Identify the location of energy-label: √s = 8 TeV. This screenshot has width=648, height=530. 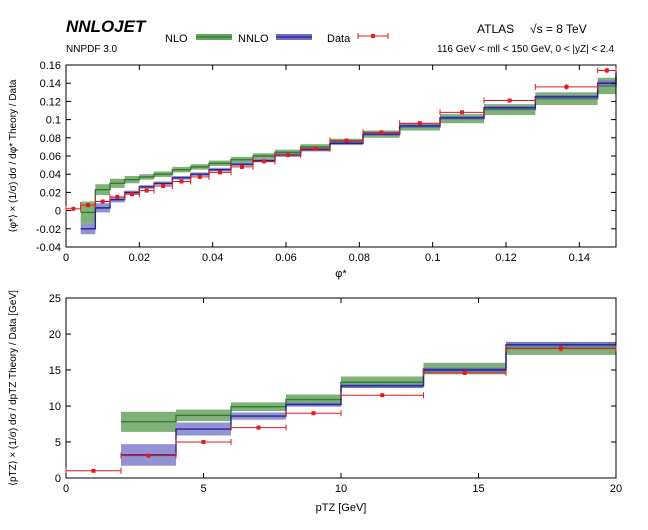
(558, 29).